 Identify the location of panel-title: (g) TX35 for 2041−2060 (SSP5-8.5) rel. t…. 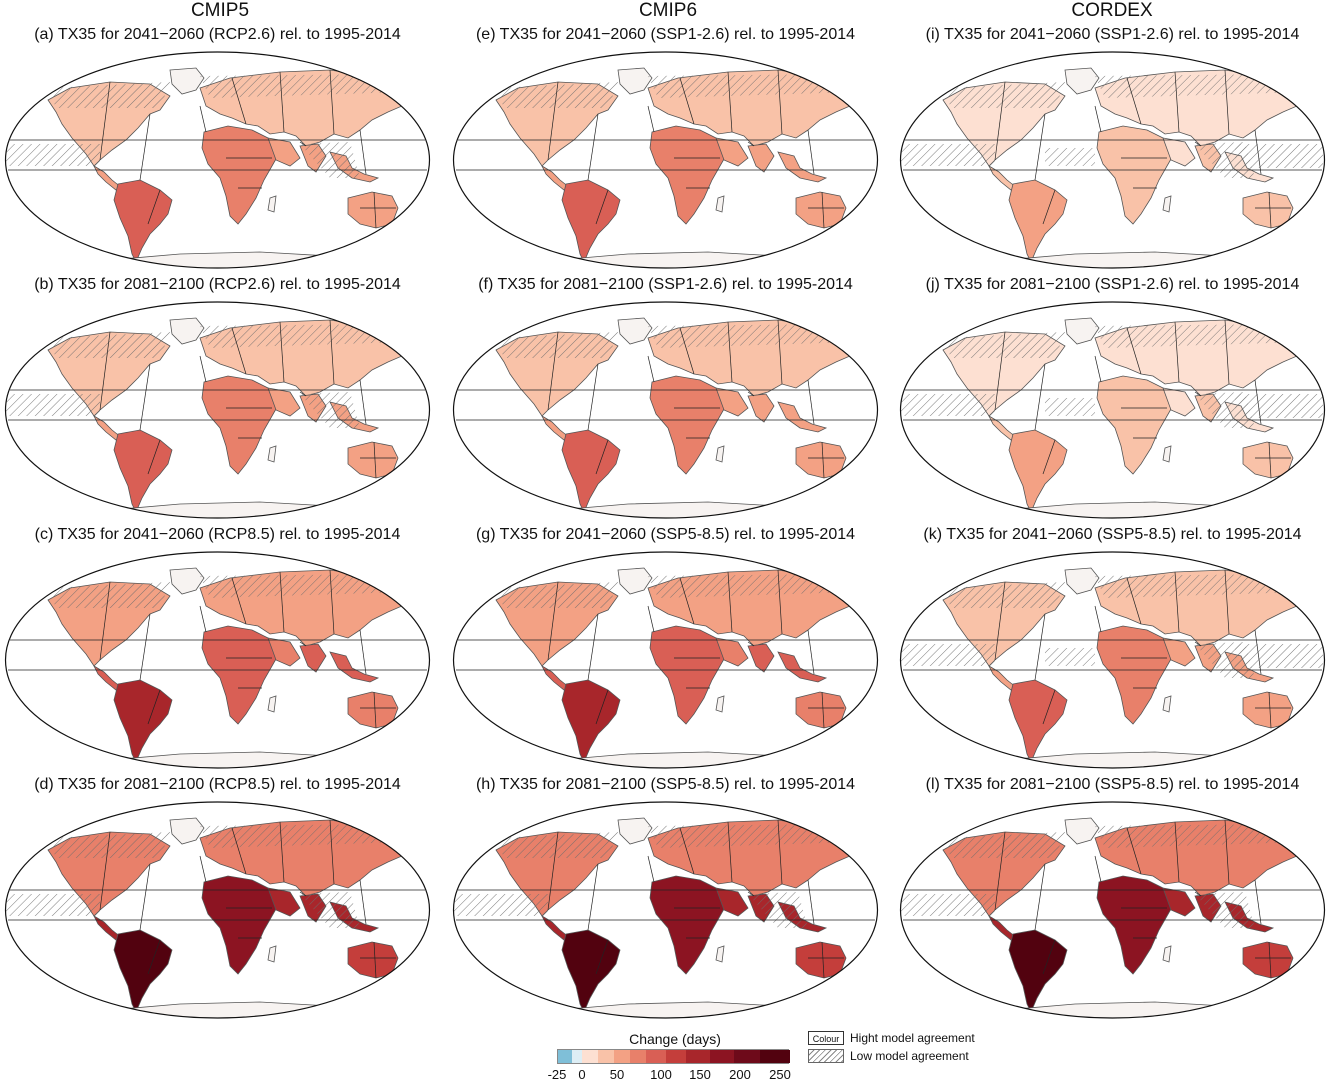
(665, 534).